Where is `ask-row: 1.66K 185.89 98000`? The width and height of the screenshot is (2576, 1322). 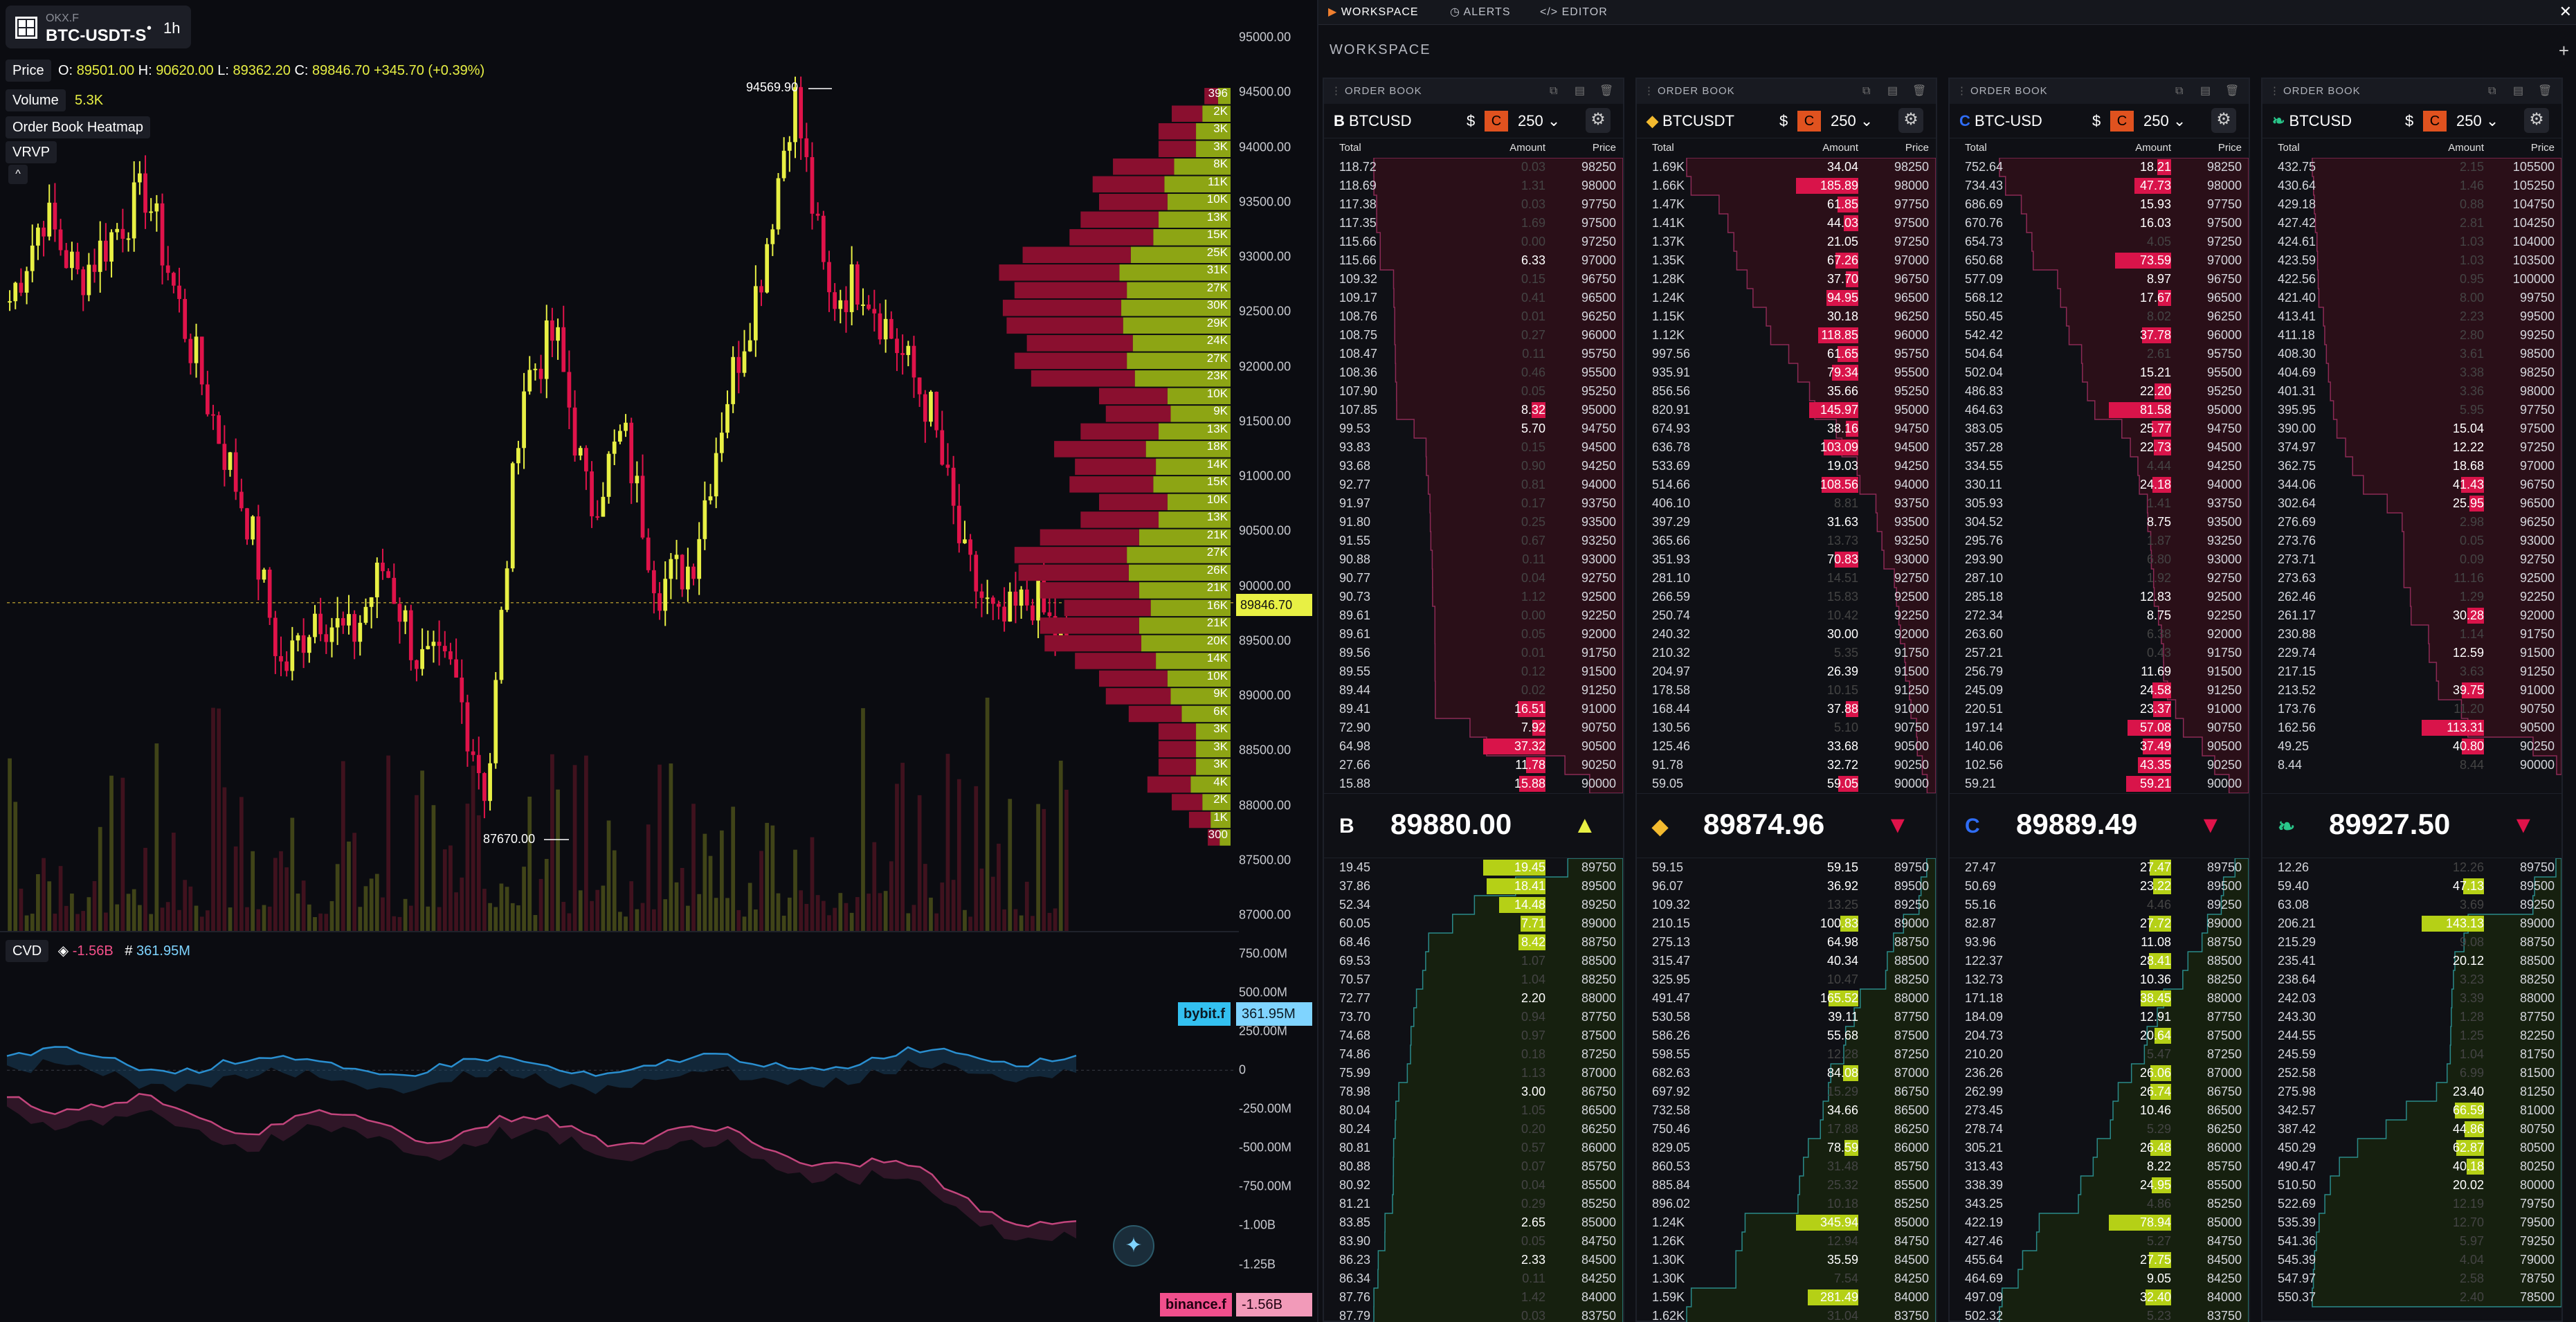
ask-row: 1.66K 185.89 98000 is located at coordinates (1786, 185).